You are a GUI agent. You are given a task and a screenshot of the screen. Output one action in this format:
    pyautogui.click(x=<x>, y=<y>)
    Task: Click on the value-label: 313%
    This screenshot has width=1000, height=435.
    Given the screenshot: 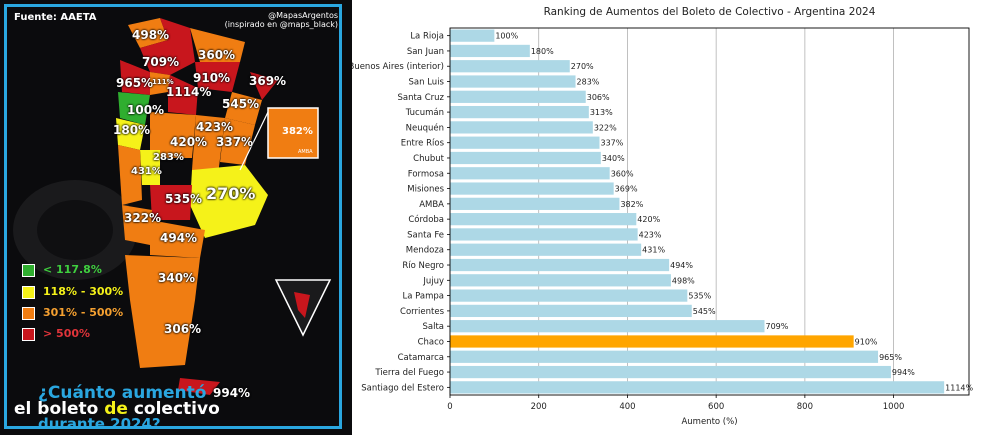 What is the action you would take?
    pyautogui.click(x=601, y=112)
    